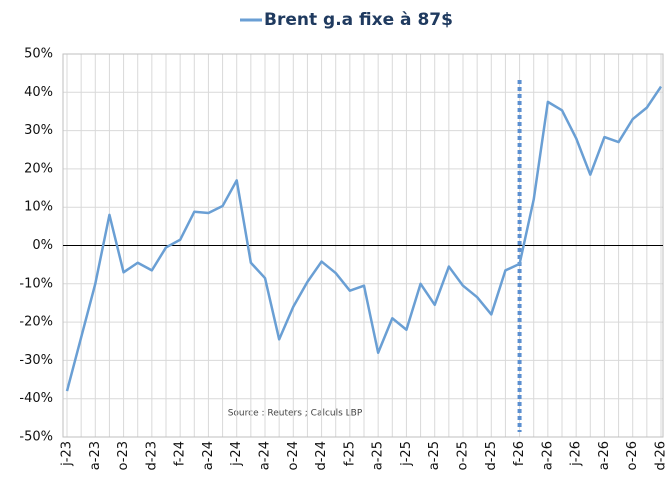 The height and width of the screenshot is (480, 669). I want to click on x-tick-label: j-26, so click(576, 454).